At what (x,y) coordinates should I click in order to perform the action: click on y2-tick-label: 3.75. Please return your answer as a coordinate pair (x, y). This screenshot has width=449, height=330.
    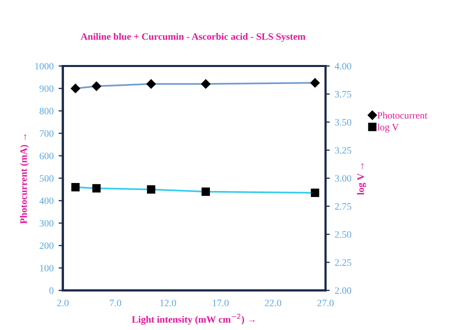
    Looking at the image, I should click on (343, 94).